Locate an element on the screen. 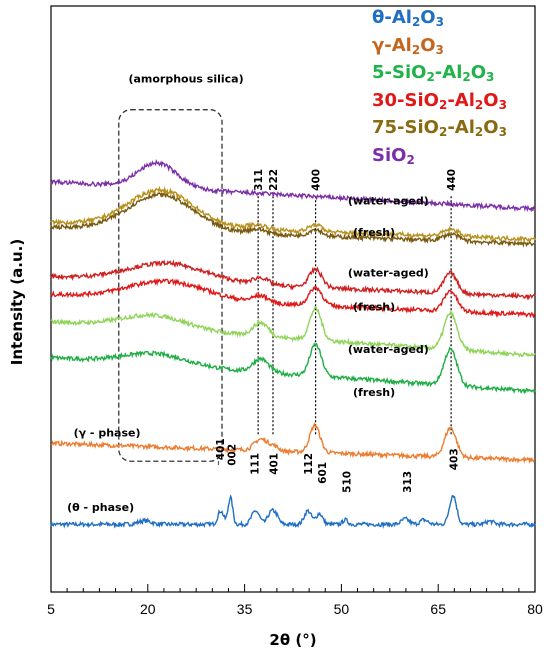 The width and height of the screenshot is (550, 657). reflection-label-theta: 111 is located at coordinates (255, 464).